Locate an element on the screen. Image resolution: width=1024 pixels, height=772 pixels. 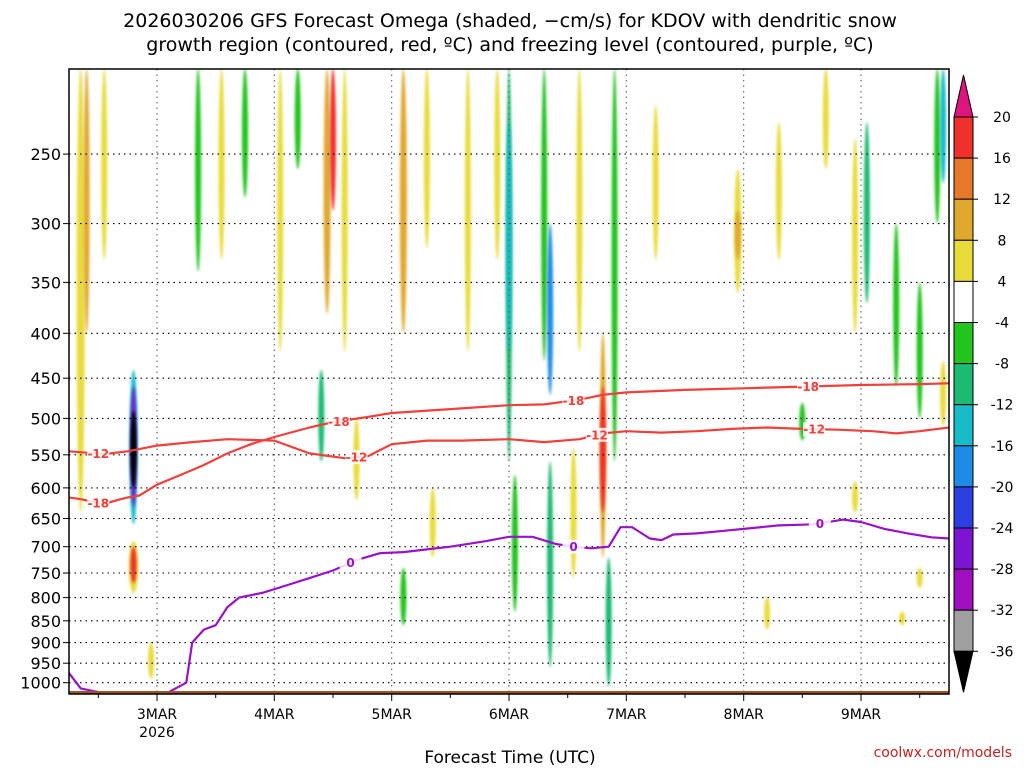
y-tick-label: 300 is located at coordinates (45, 224).